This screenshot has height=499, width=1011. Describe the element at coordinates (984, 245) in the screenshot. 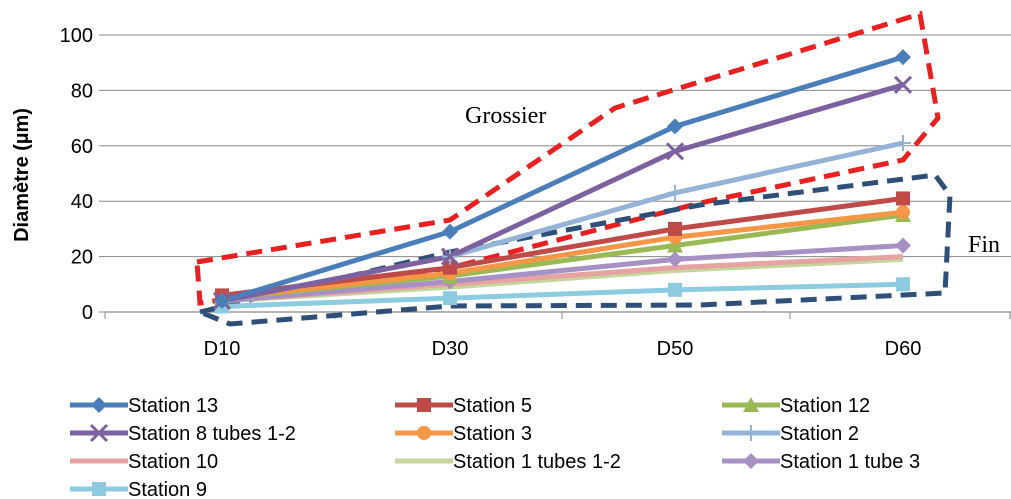

I see `annotation-fin: Fin` at that location.